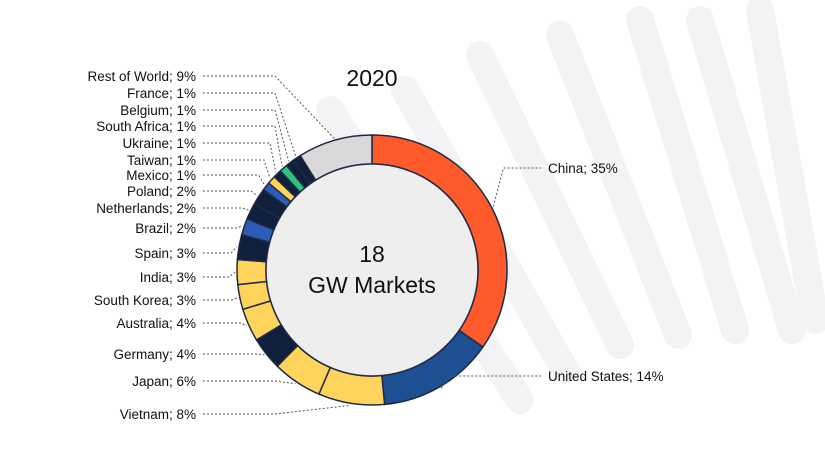 The image size is (825, 476). I want to click on label-india: India; 3%, so click(168, 277).